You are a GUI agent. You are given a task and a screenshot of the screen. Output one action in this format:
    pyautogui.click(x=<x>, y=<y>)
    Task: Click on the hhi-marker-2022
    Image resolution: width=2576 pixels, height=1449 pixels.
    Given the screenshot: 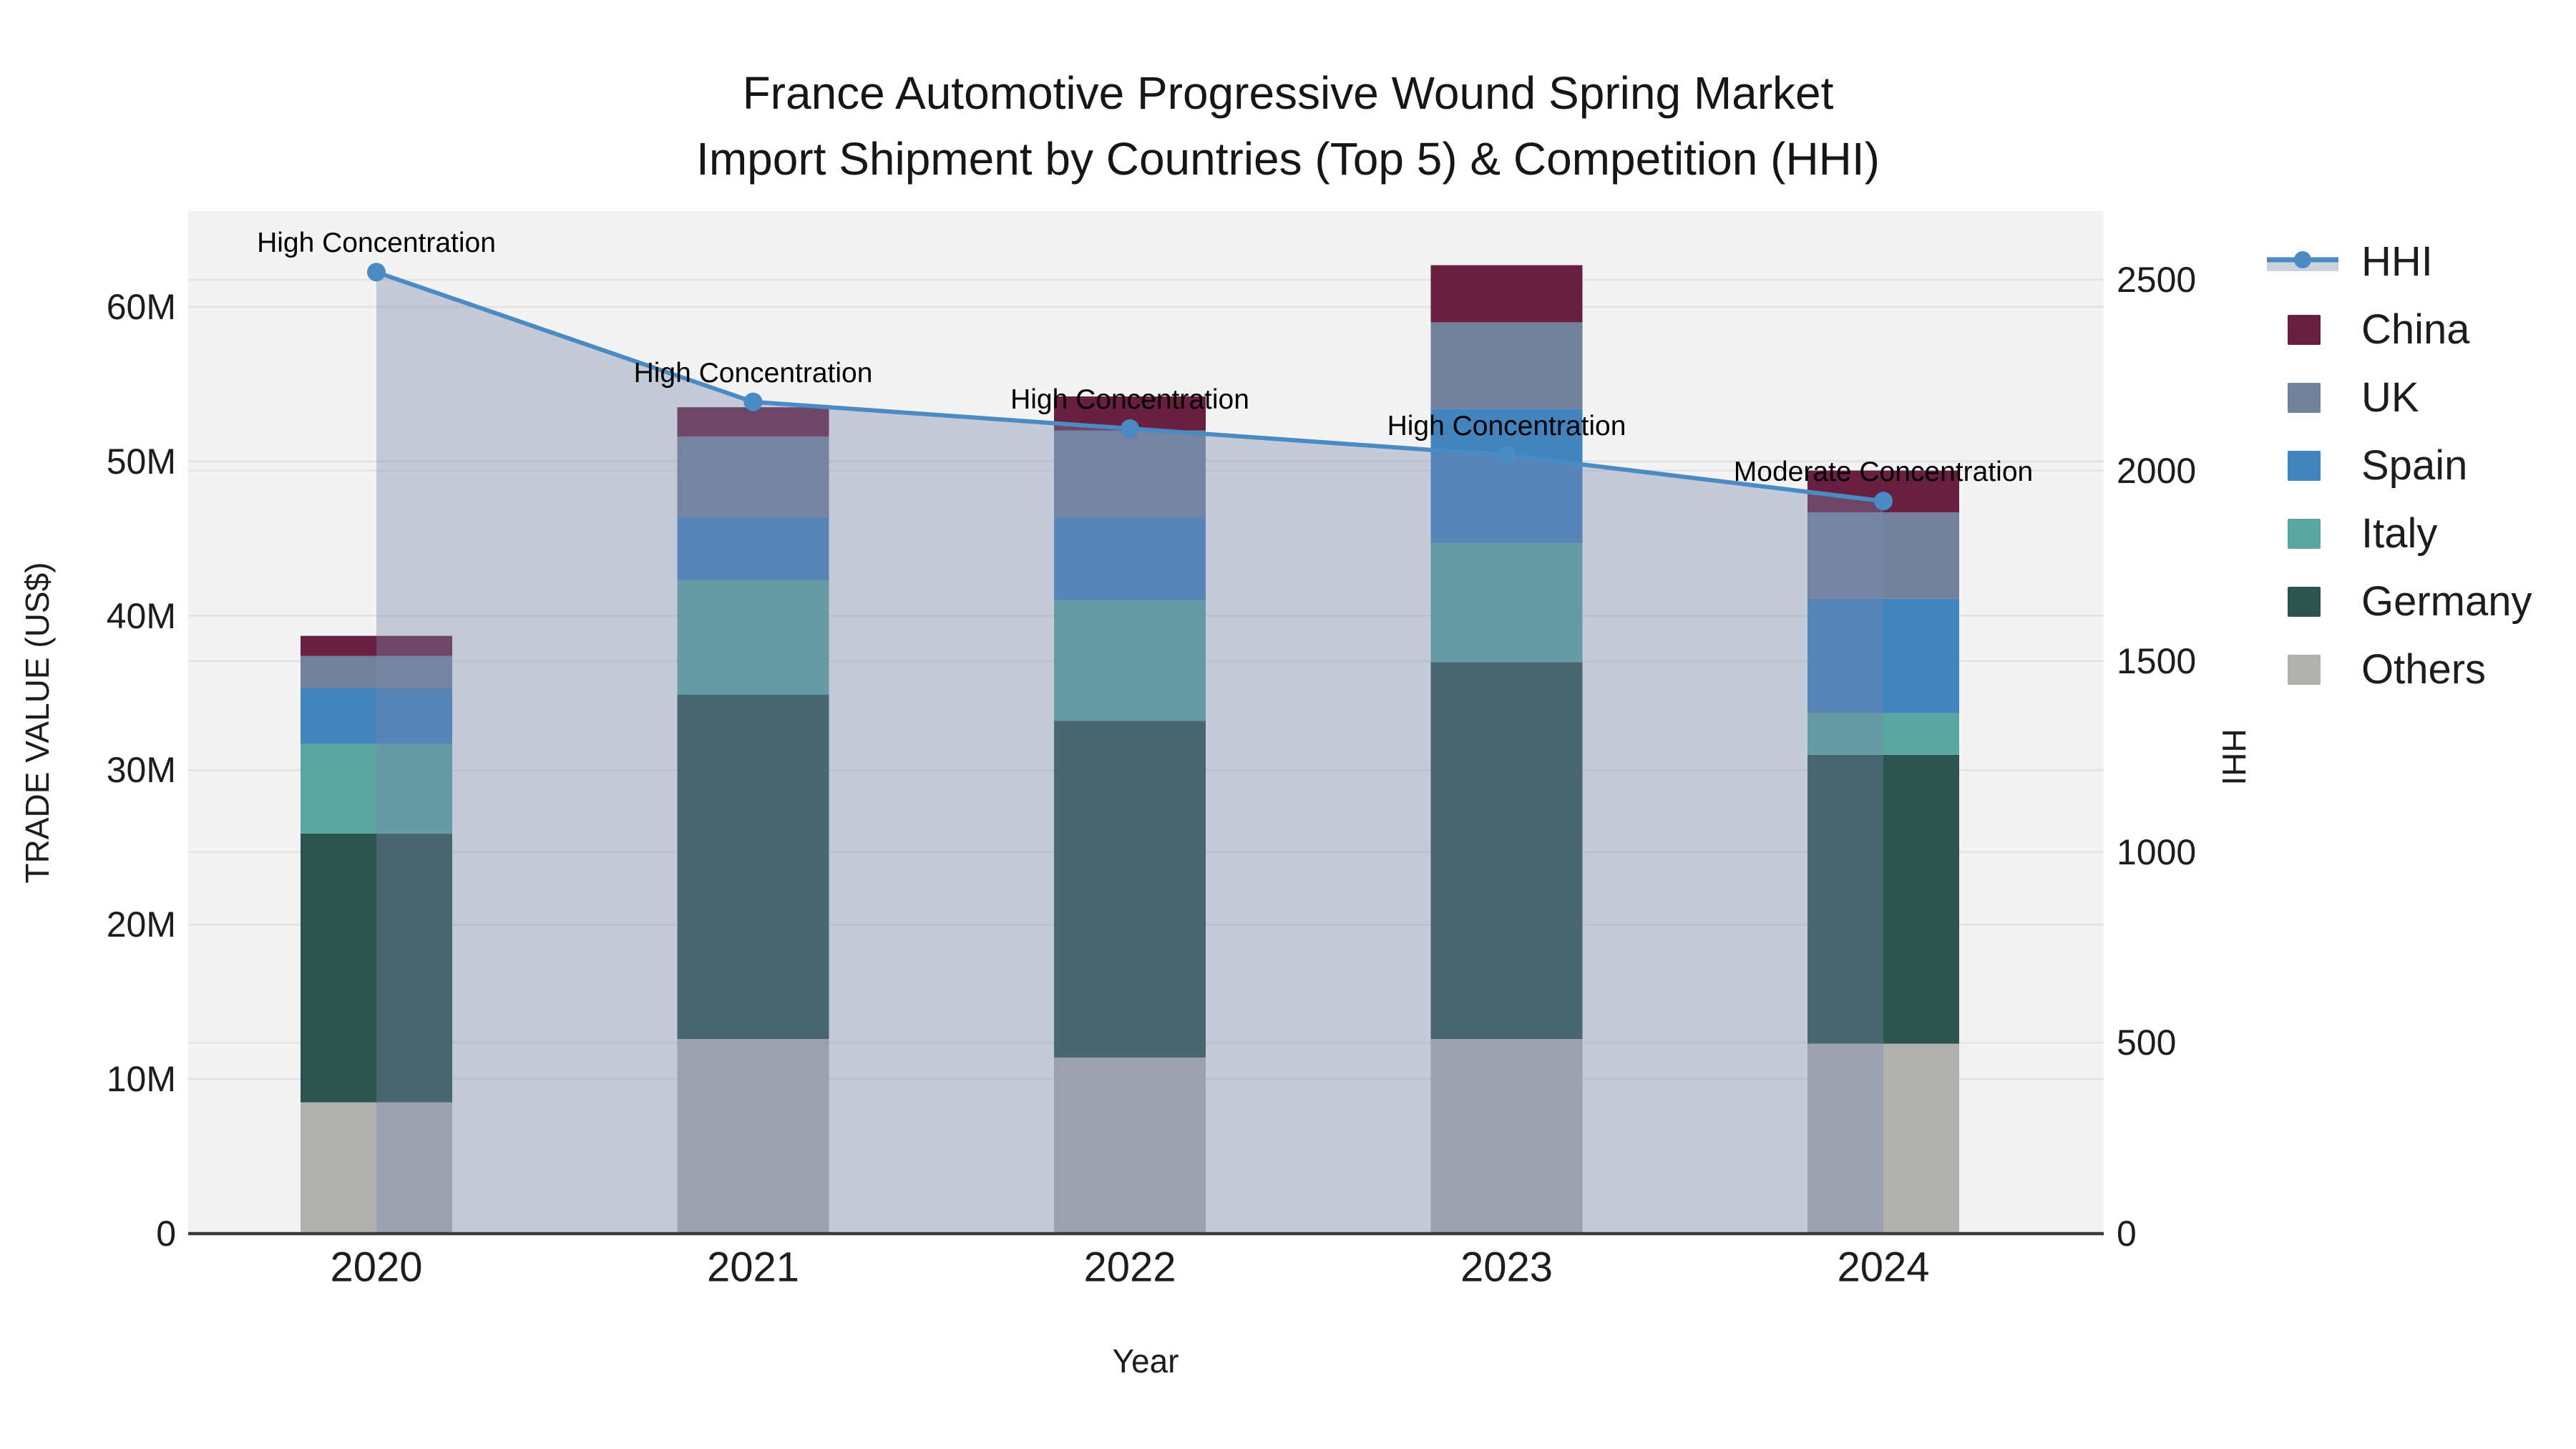 What is the action you would take?
    pyautogui.click(x=1130, y=428)
    